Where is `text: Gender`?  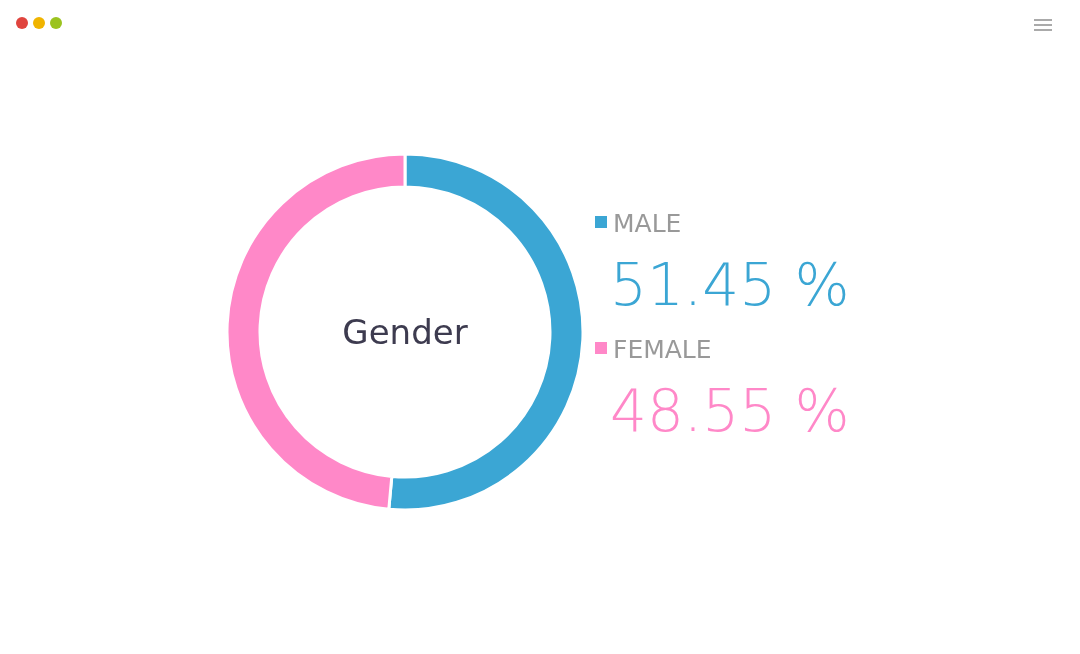 text: Gender is located at coordinates (405, 332).